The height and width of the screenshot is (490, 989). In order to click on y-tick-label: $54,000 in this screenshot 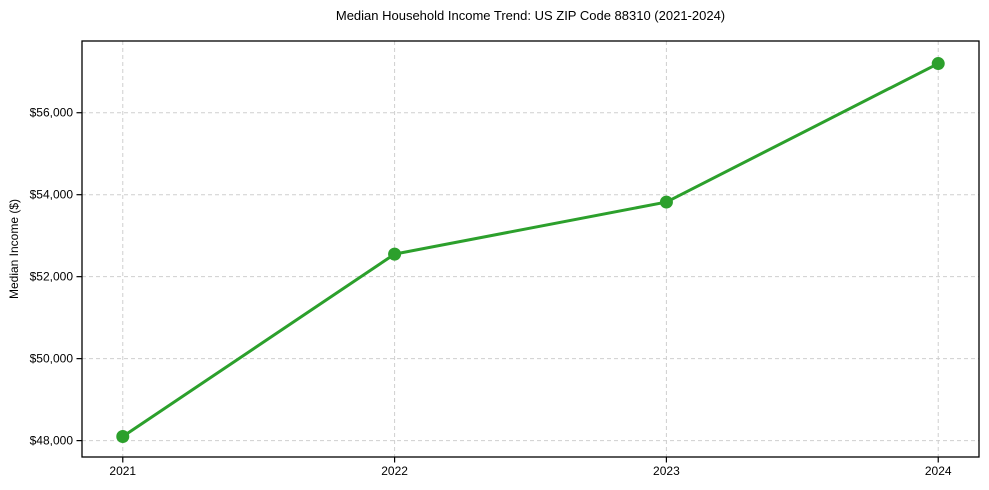, I will do `click(52, 195)`.